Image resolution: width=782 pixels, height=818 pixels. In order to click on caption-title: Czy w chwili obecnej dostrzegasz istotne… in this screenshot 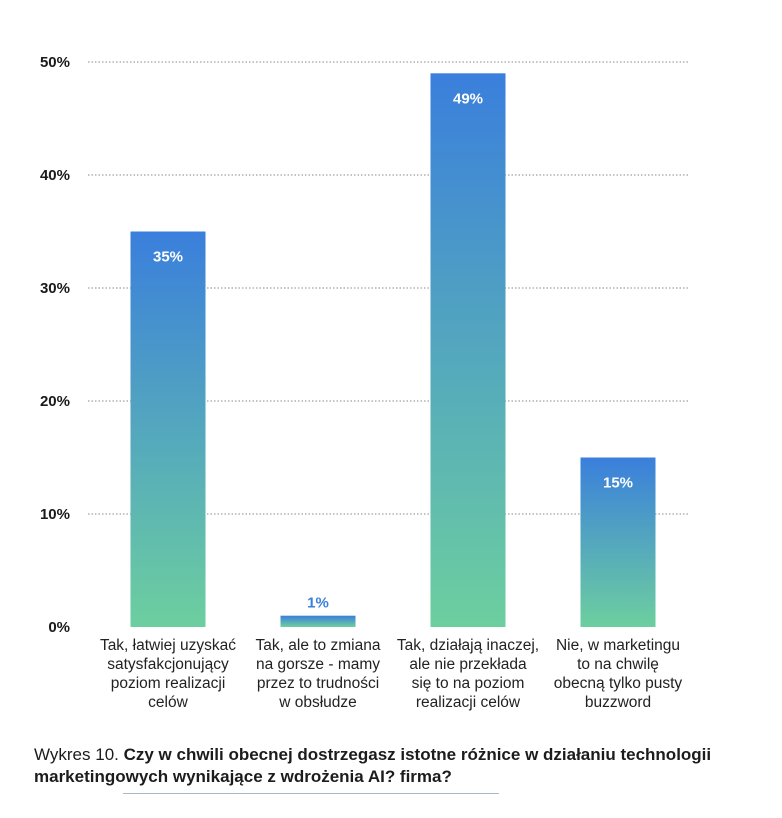, I will do `click(373, 765)`.